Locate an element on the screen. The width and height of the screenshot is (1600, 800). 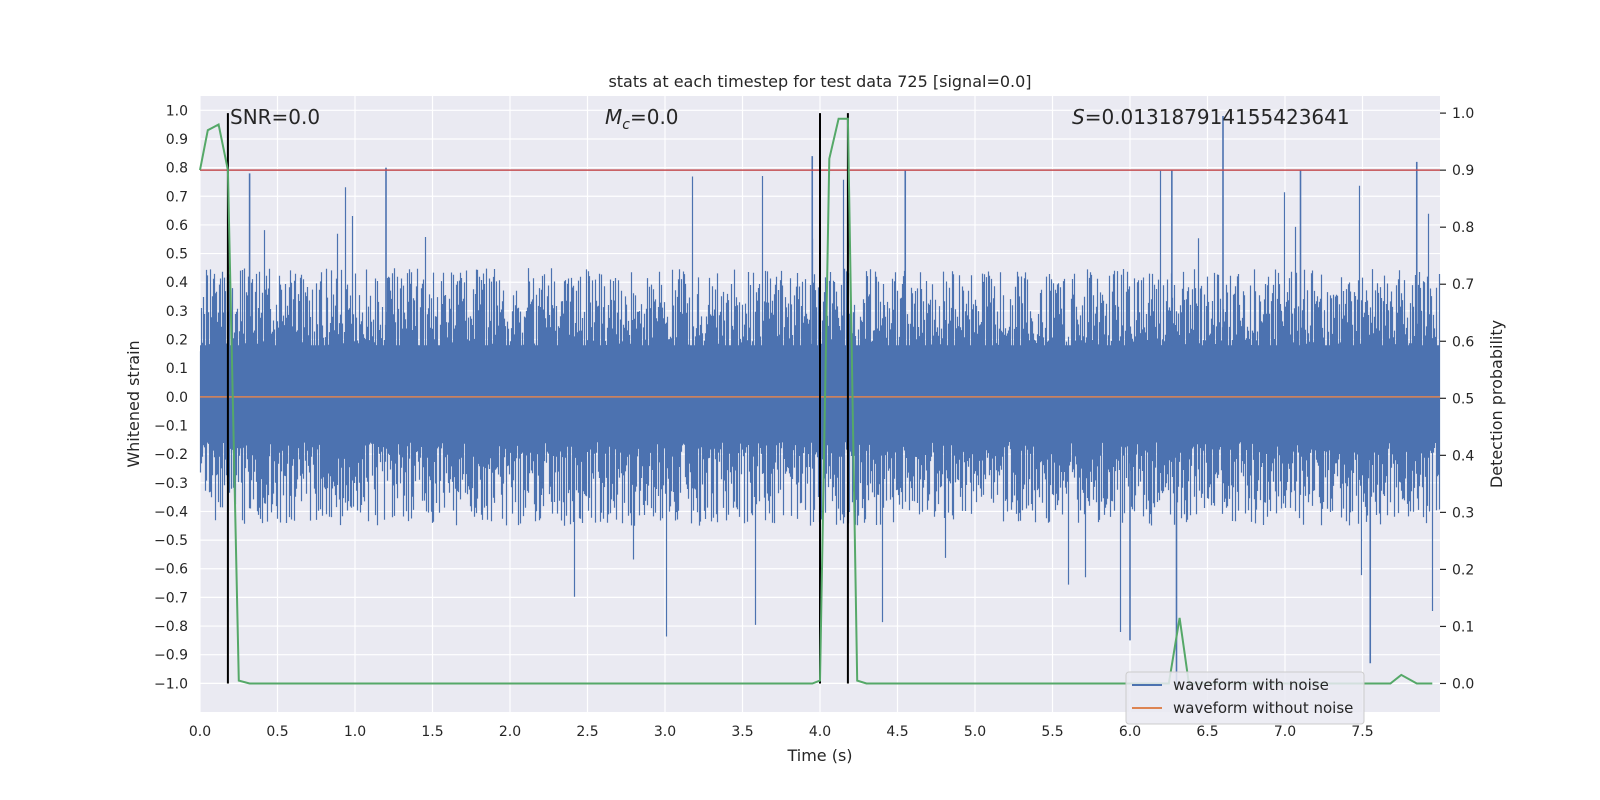
x-tick-label: 2.0 is located at coordinates (510, 732).